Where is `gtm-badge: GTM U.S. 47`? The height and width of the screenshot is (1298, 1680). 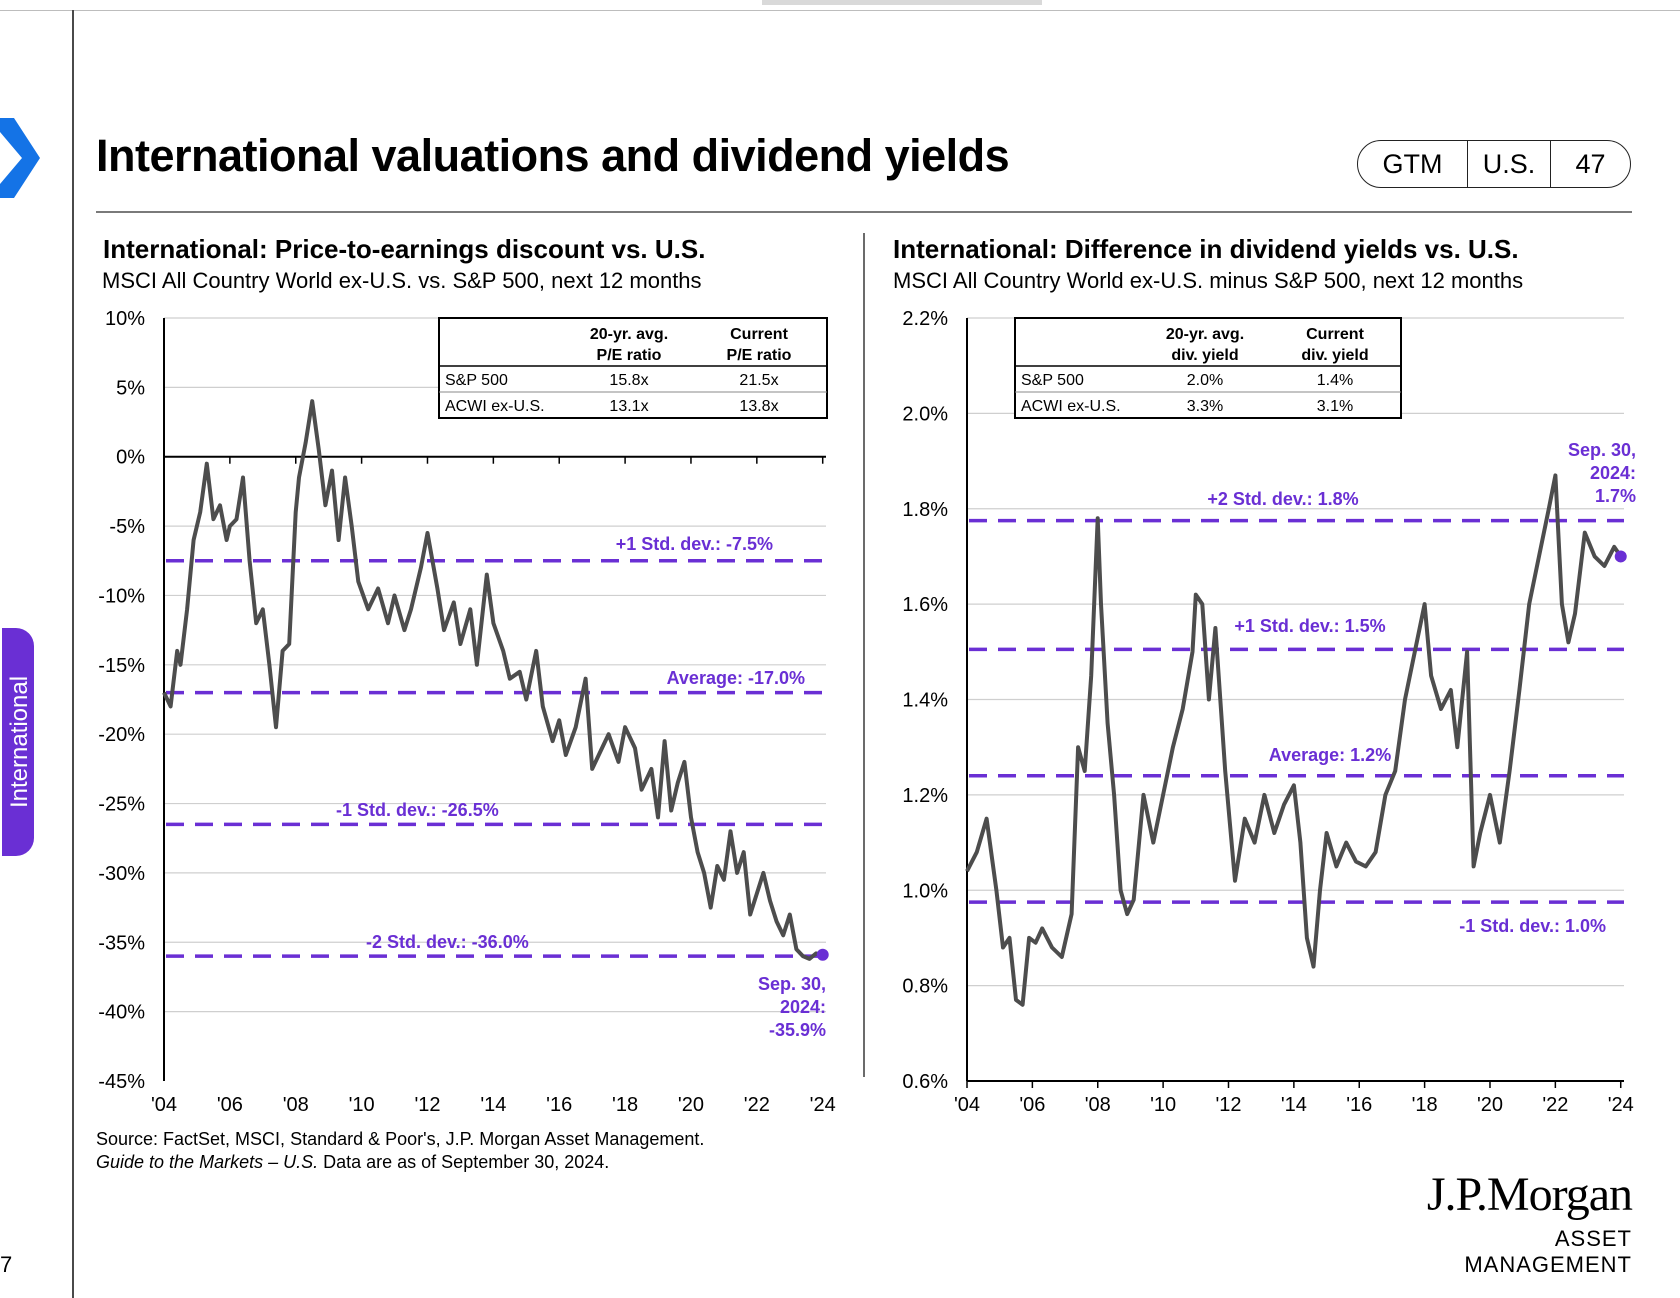 gtm-badge: GTM U.S. 47 is located at coordinates (1494, 164).